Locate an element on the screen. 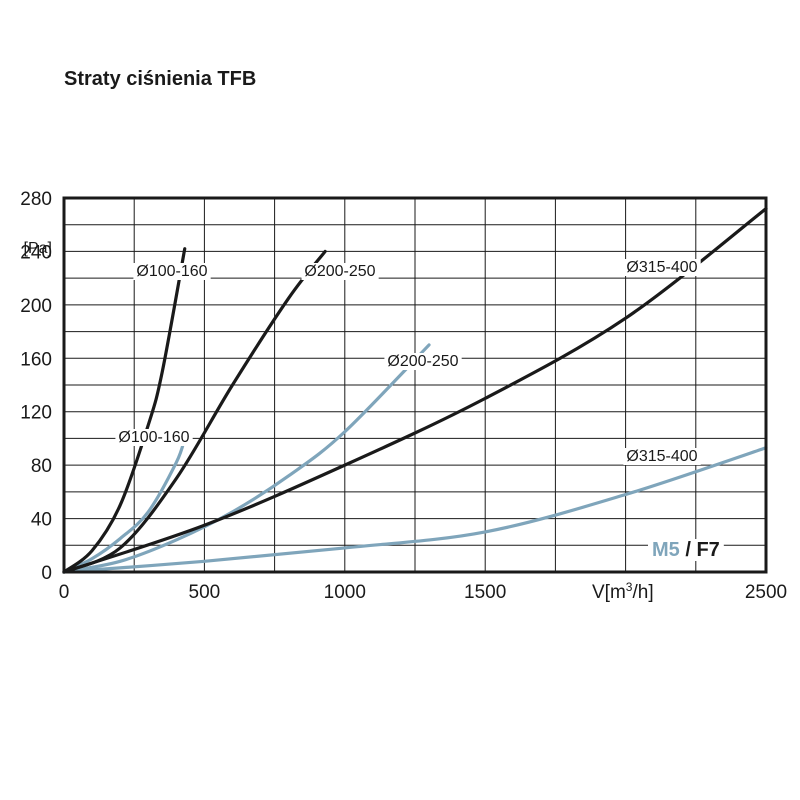 Image resolution: width=800 pixels, height=800 pixels. x-tick-label: 0 is located at coordinates (64, 592).